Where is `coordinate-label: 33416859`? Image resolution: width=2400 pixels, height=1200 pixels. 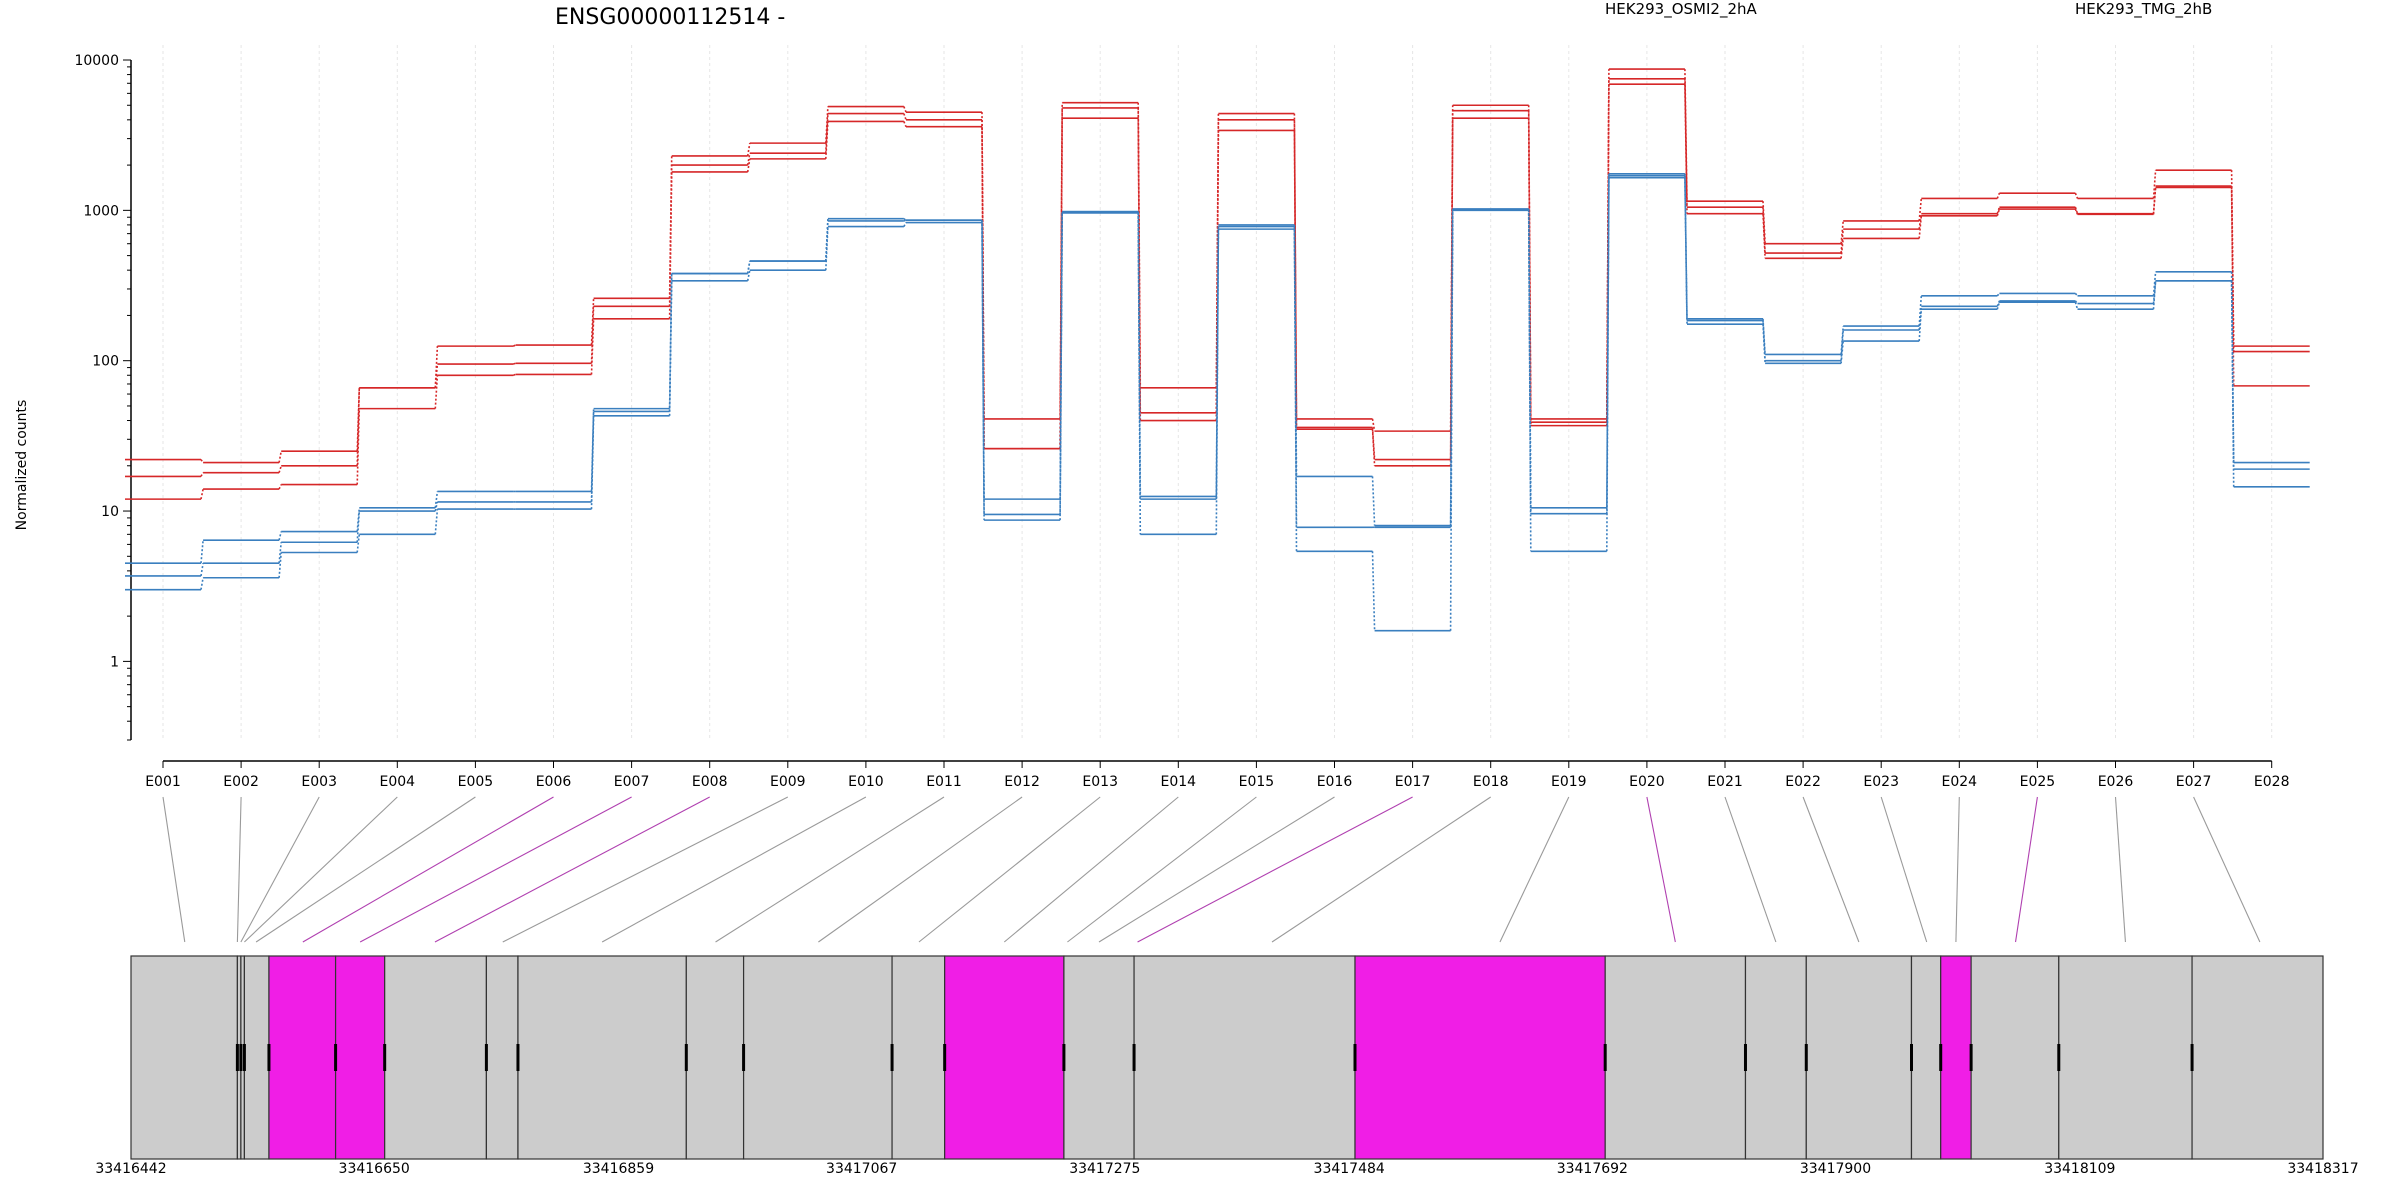
coordinate-label: 33416859 is located at coordinates (618, 1169).